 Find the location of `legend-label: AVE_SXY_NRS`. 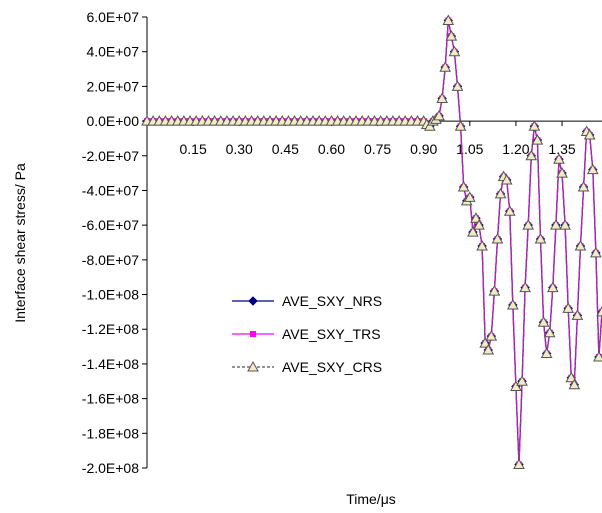

legend-label: AVE_SXY_NRS is located at coordinates (332, 301).